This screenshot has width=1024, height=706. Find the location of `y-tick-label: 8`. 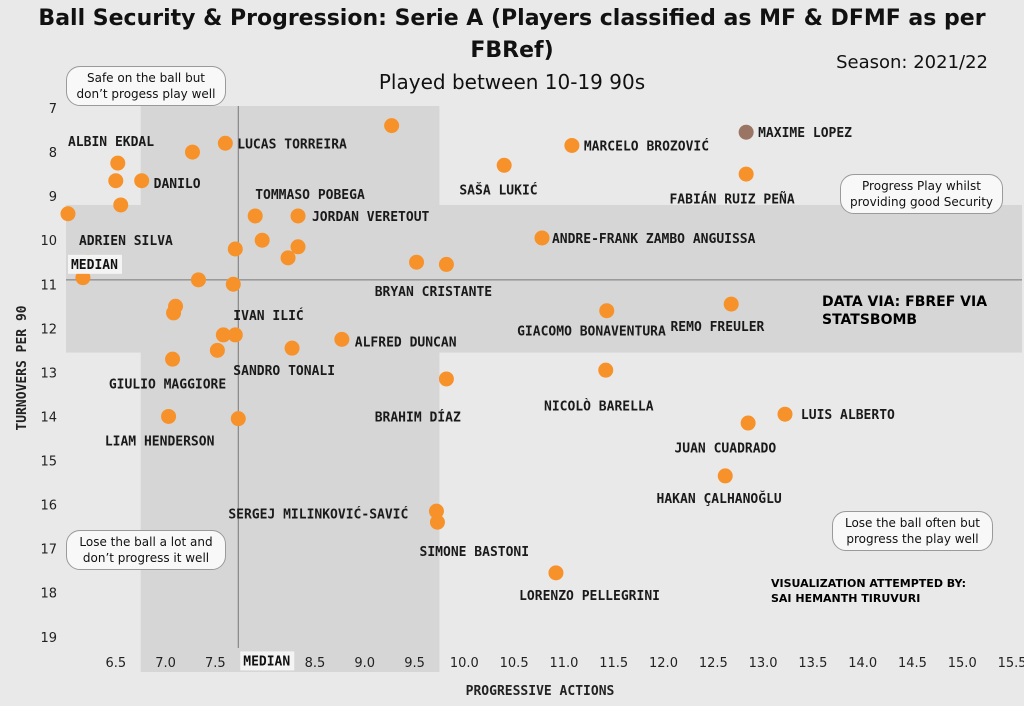

y-tick-label: 8 is located at coordinates (53, 153).